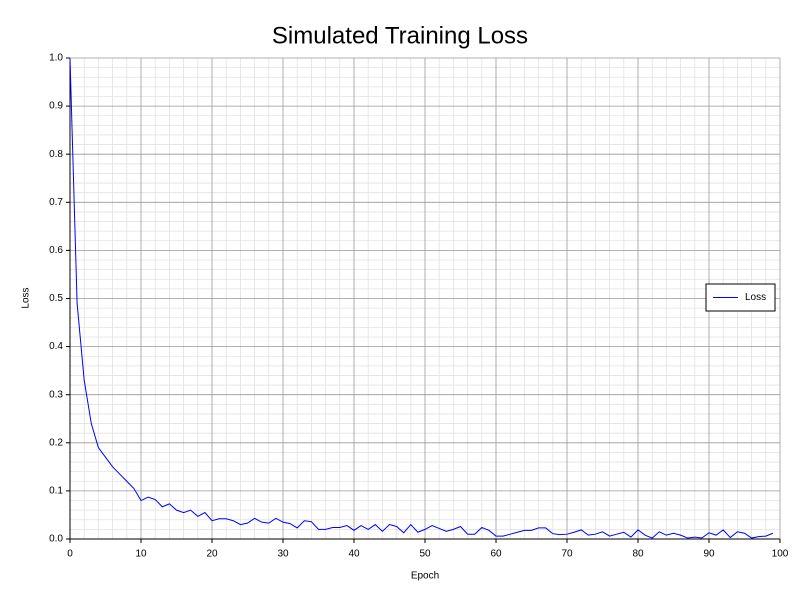 Image resolution: width=800 pixels, height=600 pixels. Describe the element at coordinates (141, 554) in the screenshot. I see `x-tick-label: 10` at that location.